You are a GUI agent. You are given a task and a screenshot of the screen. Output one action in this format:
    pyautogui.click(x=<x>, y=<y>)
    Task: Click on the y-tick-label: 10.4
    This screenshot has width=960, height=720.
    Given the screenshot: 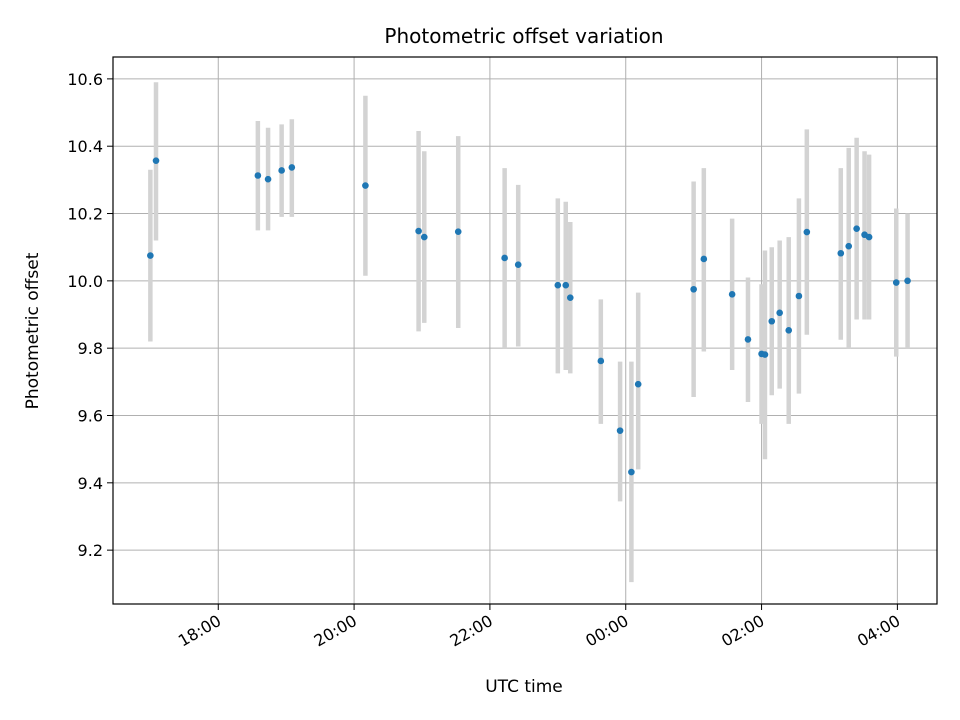 What is the action you would take?
    pyautogui.click(x=85, y=146)
    